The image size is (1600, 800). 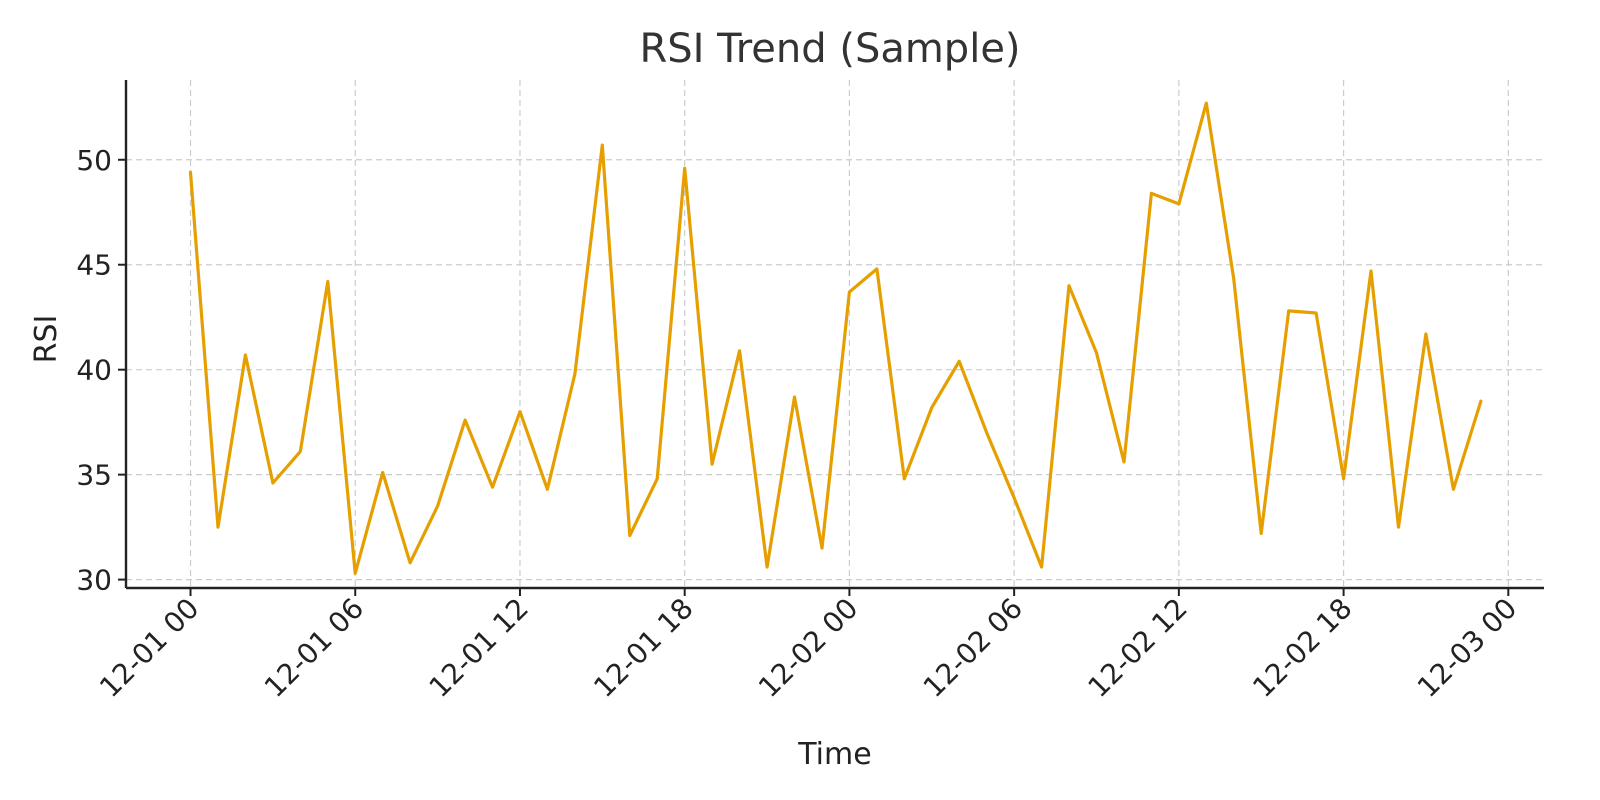 What do you see at coordinates (479, 648) in the screenshot?
I see `x-tick-label: 12-01 12` at bounding box center [479, 648].